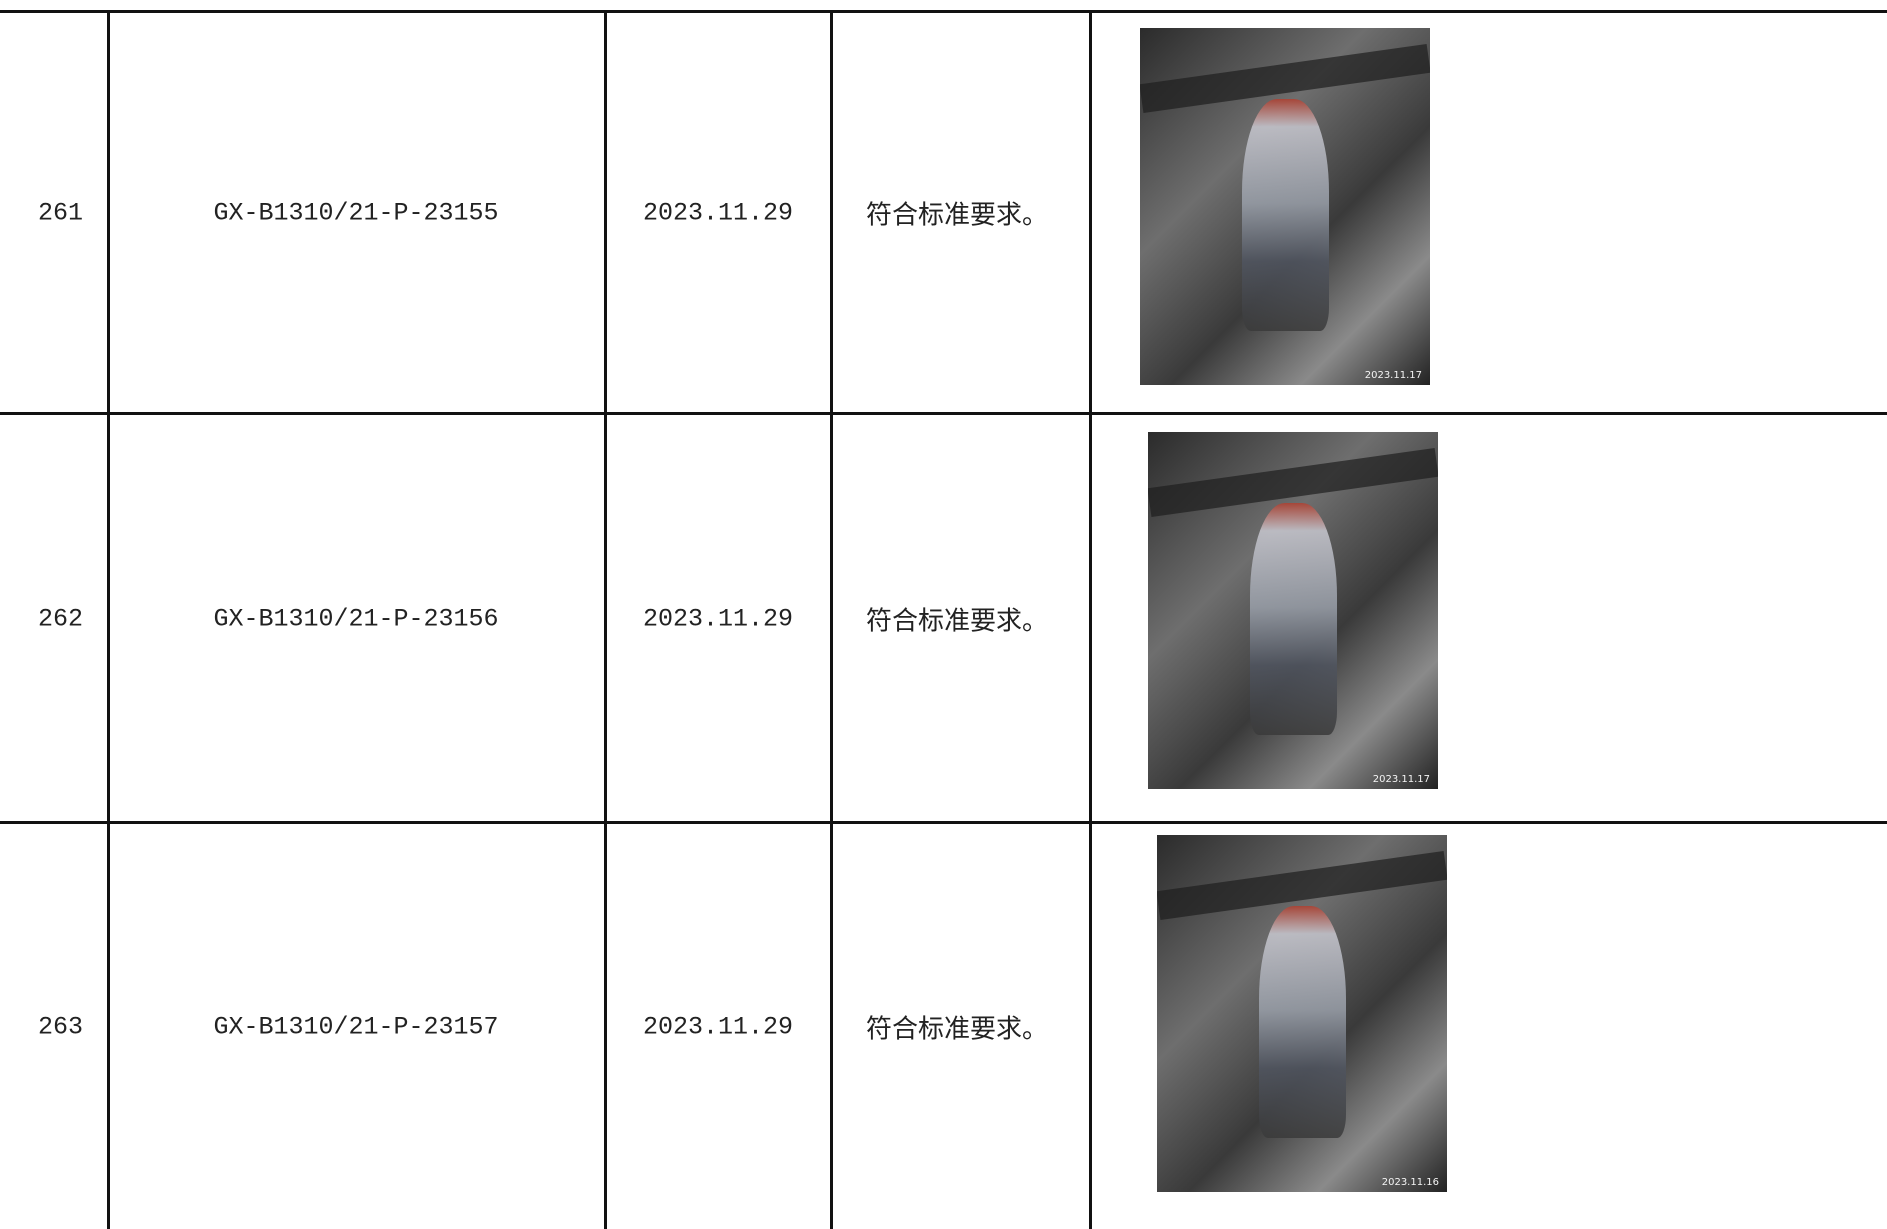 The image size is (1887, 1229). Describe the element at coordinates (61, 213) in the screenshot. I see `row-number: 261` at that location.